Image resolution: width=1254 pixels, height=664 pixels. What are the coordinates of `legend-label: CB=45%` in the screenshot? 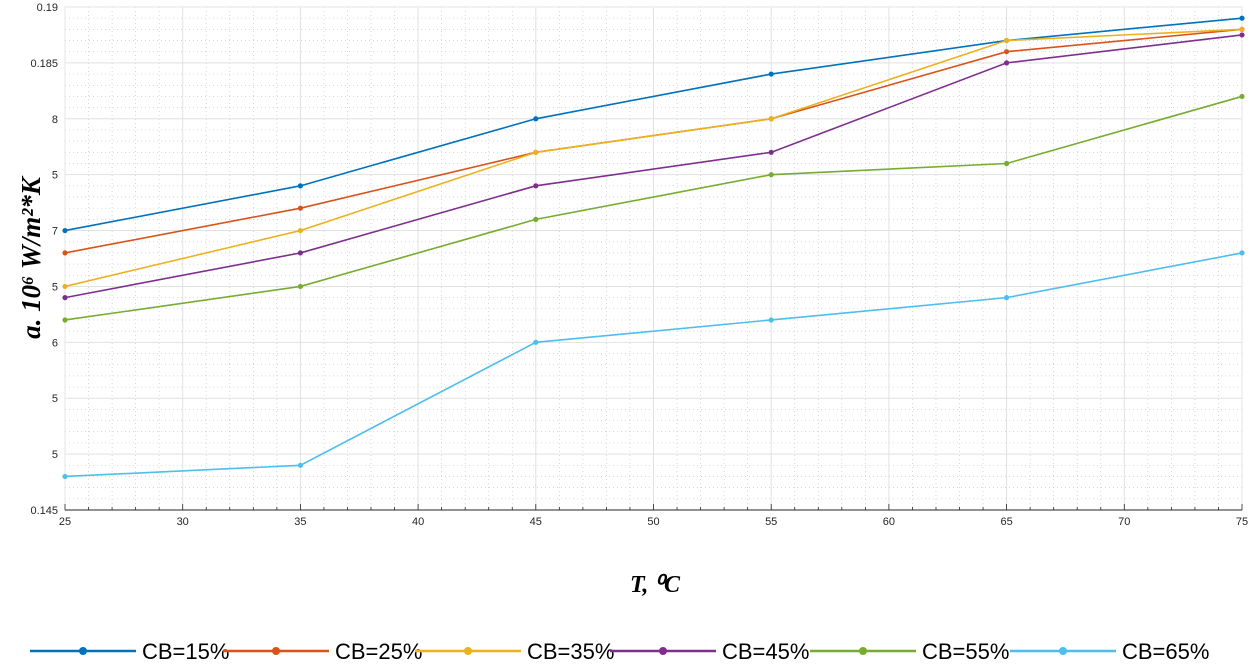 It's located at (765, 651).